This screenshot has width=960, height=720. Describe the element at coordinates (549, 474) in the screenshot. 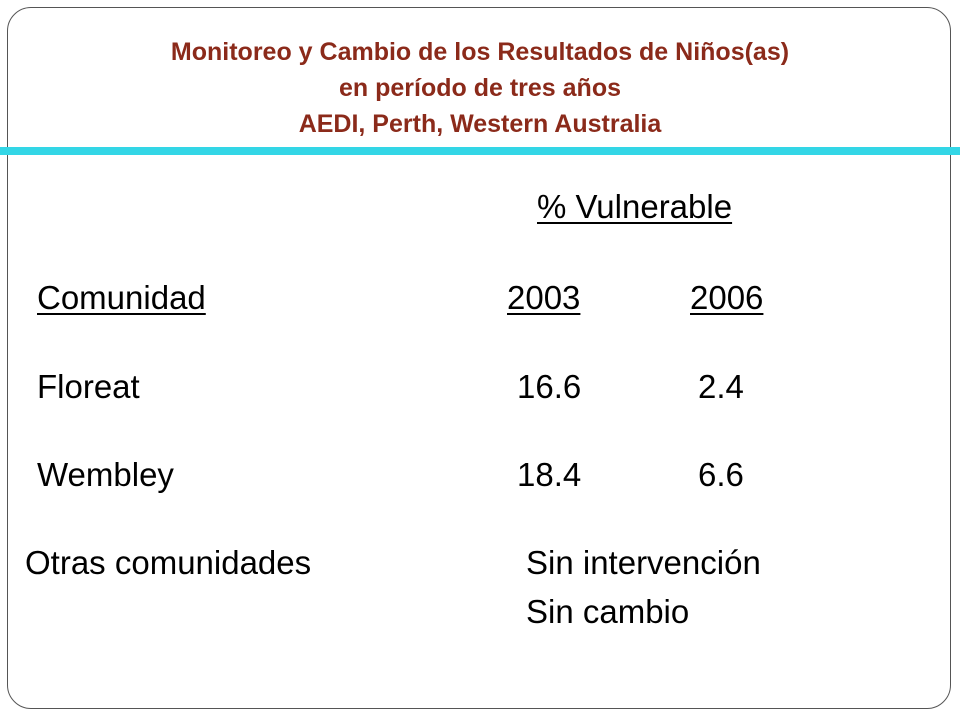

I see `row-wembley-2003: 18.4` at that location.